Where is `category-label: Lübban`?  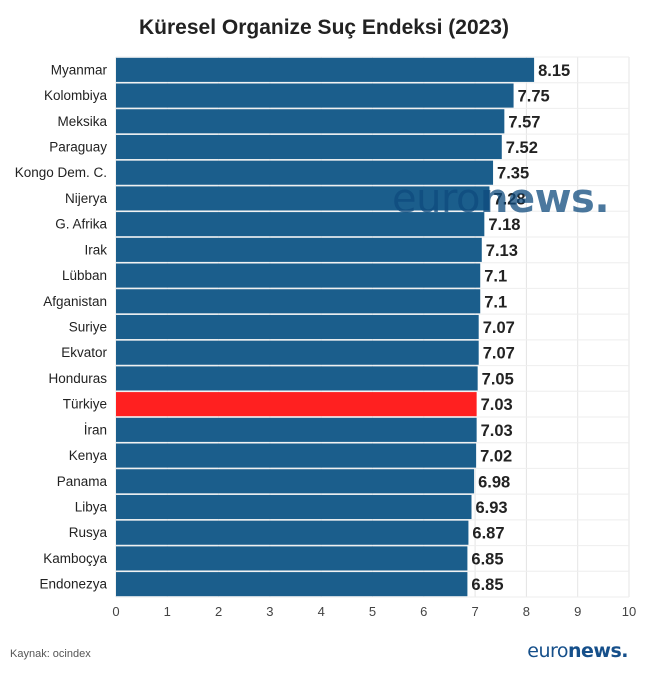
category-label: Lübban is located at coordinates (84, 275).